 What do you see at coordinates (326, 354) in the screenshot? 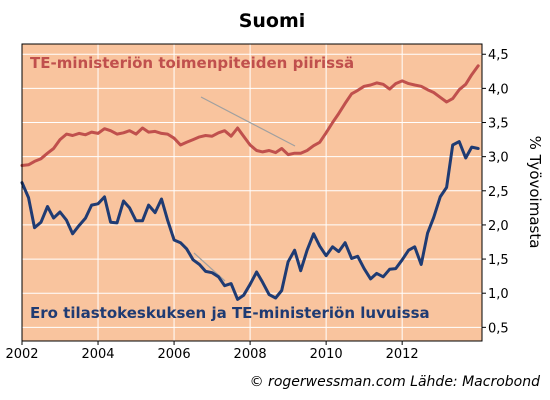
I see `x-tick-label: 2010` at bounding box center [326, 354].